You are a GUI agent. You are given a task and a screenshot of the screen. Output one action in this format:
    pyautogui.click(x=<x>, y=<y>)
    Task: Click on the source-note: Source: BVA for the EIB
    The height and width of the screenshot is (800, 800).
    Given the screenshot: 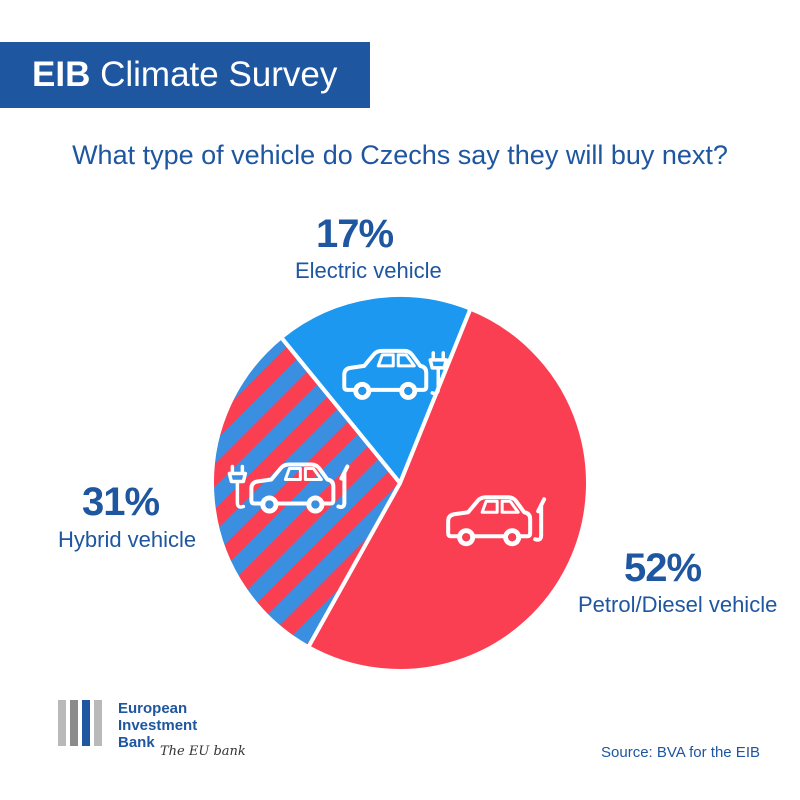 What is the action you would take?
    pyautogui.click(x=680, y=752)
    